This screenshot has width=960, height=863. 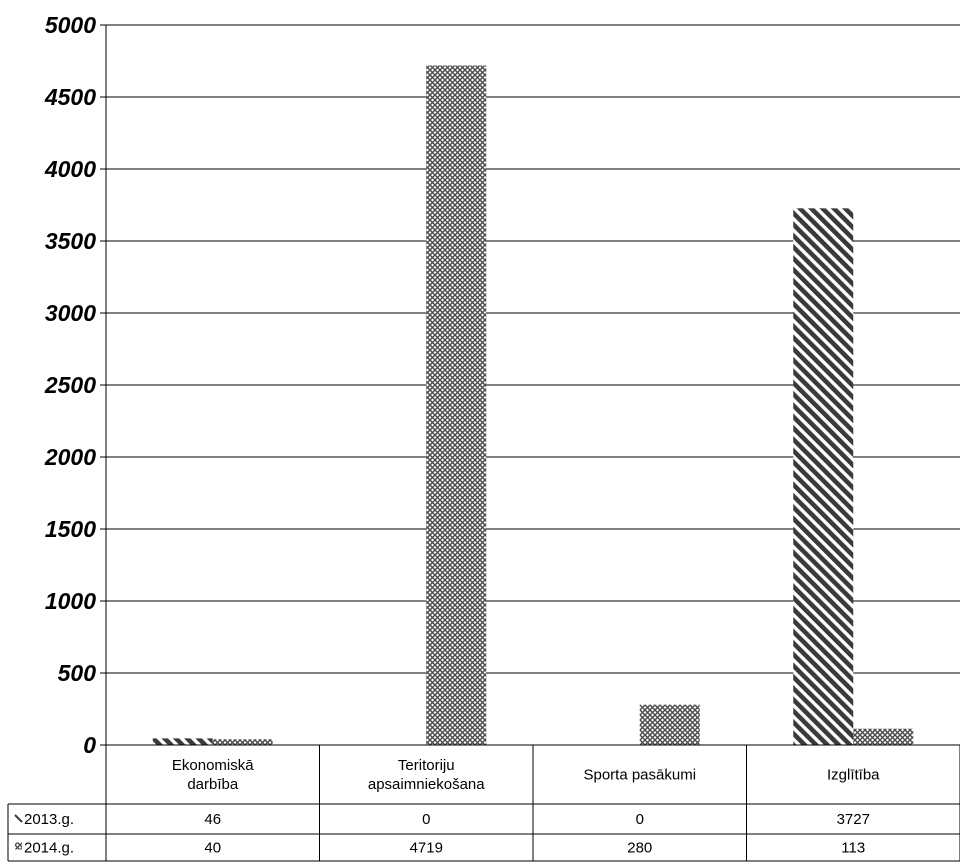 I want to click on table-cell-value: 3727, so click(x=853, y=819).